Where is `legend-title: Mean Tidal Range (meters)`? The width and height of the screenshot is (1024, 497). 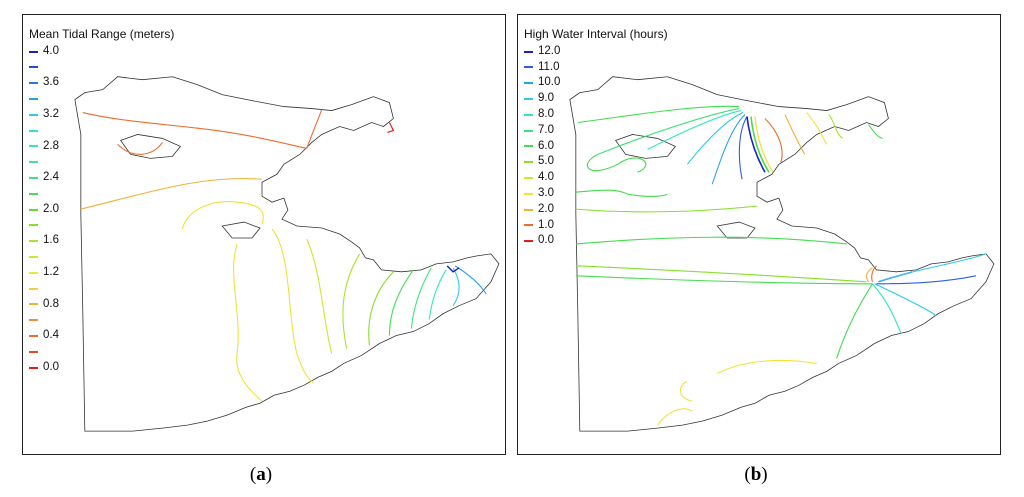 legend-title: Mean Tidal Range (meters) is located at coordinates (102, 34).